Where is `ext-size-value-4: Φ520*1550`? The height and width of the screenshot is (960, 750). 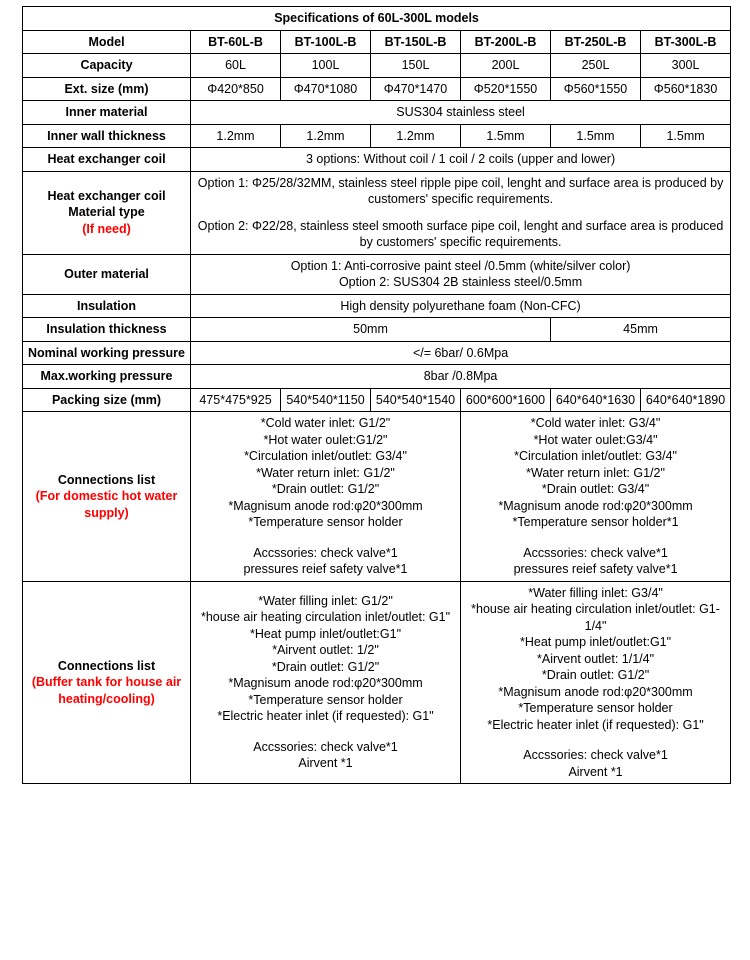 ext-size-value-4: Φ520*1550 is located at coordinates (505, 88).